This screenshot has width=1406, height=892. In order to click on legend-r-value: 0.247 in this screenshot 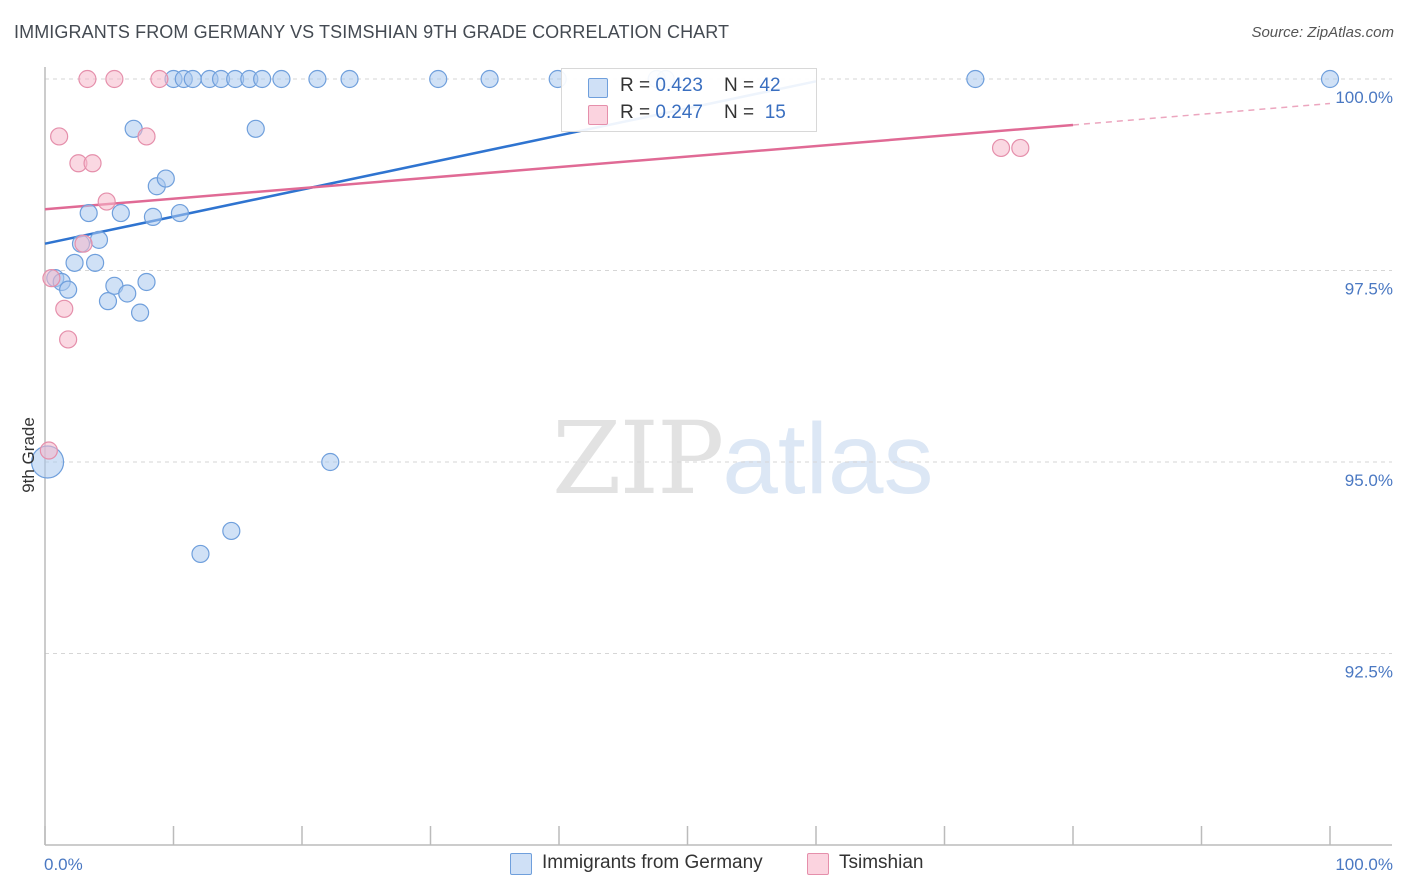, I will do `click(679, 112)`.